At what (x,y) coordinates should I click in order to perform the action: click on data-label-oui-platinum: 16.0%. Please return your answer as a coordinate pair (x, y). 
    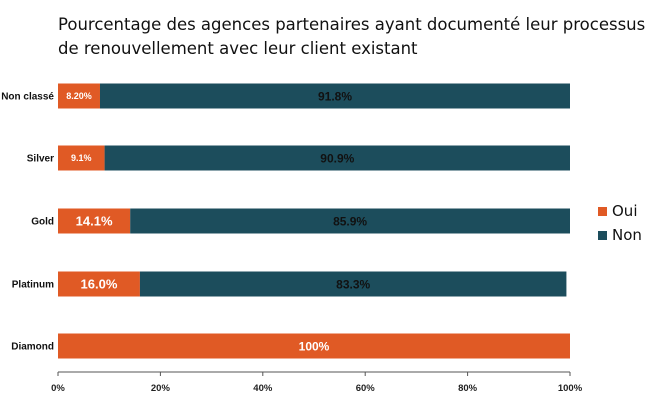
    Looking at the image, I should click on (99, 284).